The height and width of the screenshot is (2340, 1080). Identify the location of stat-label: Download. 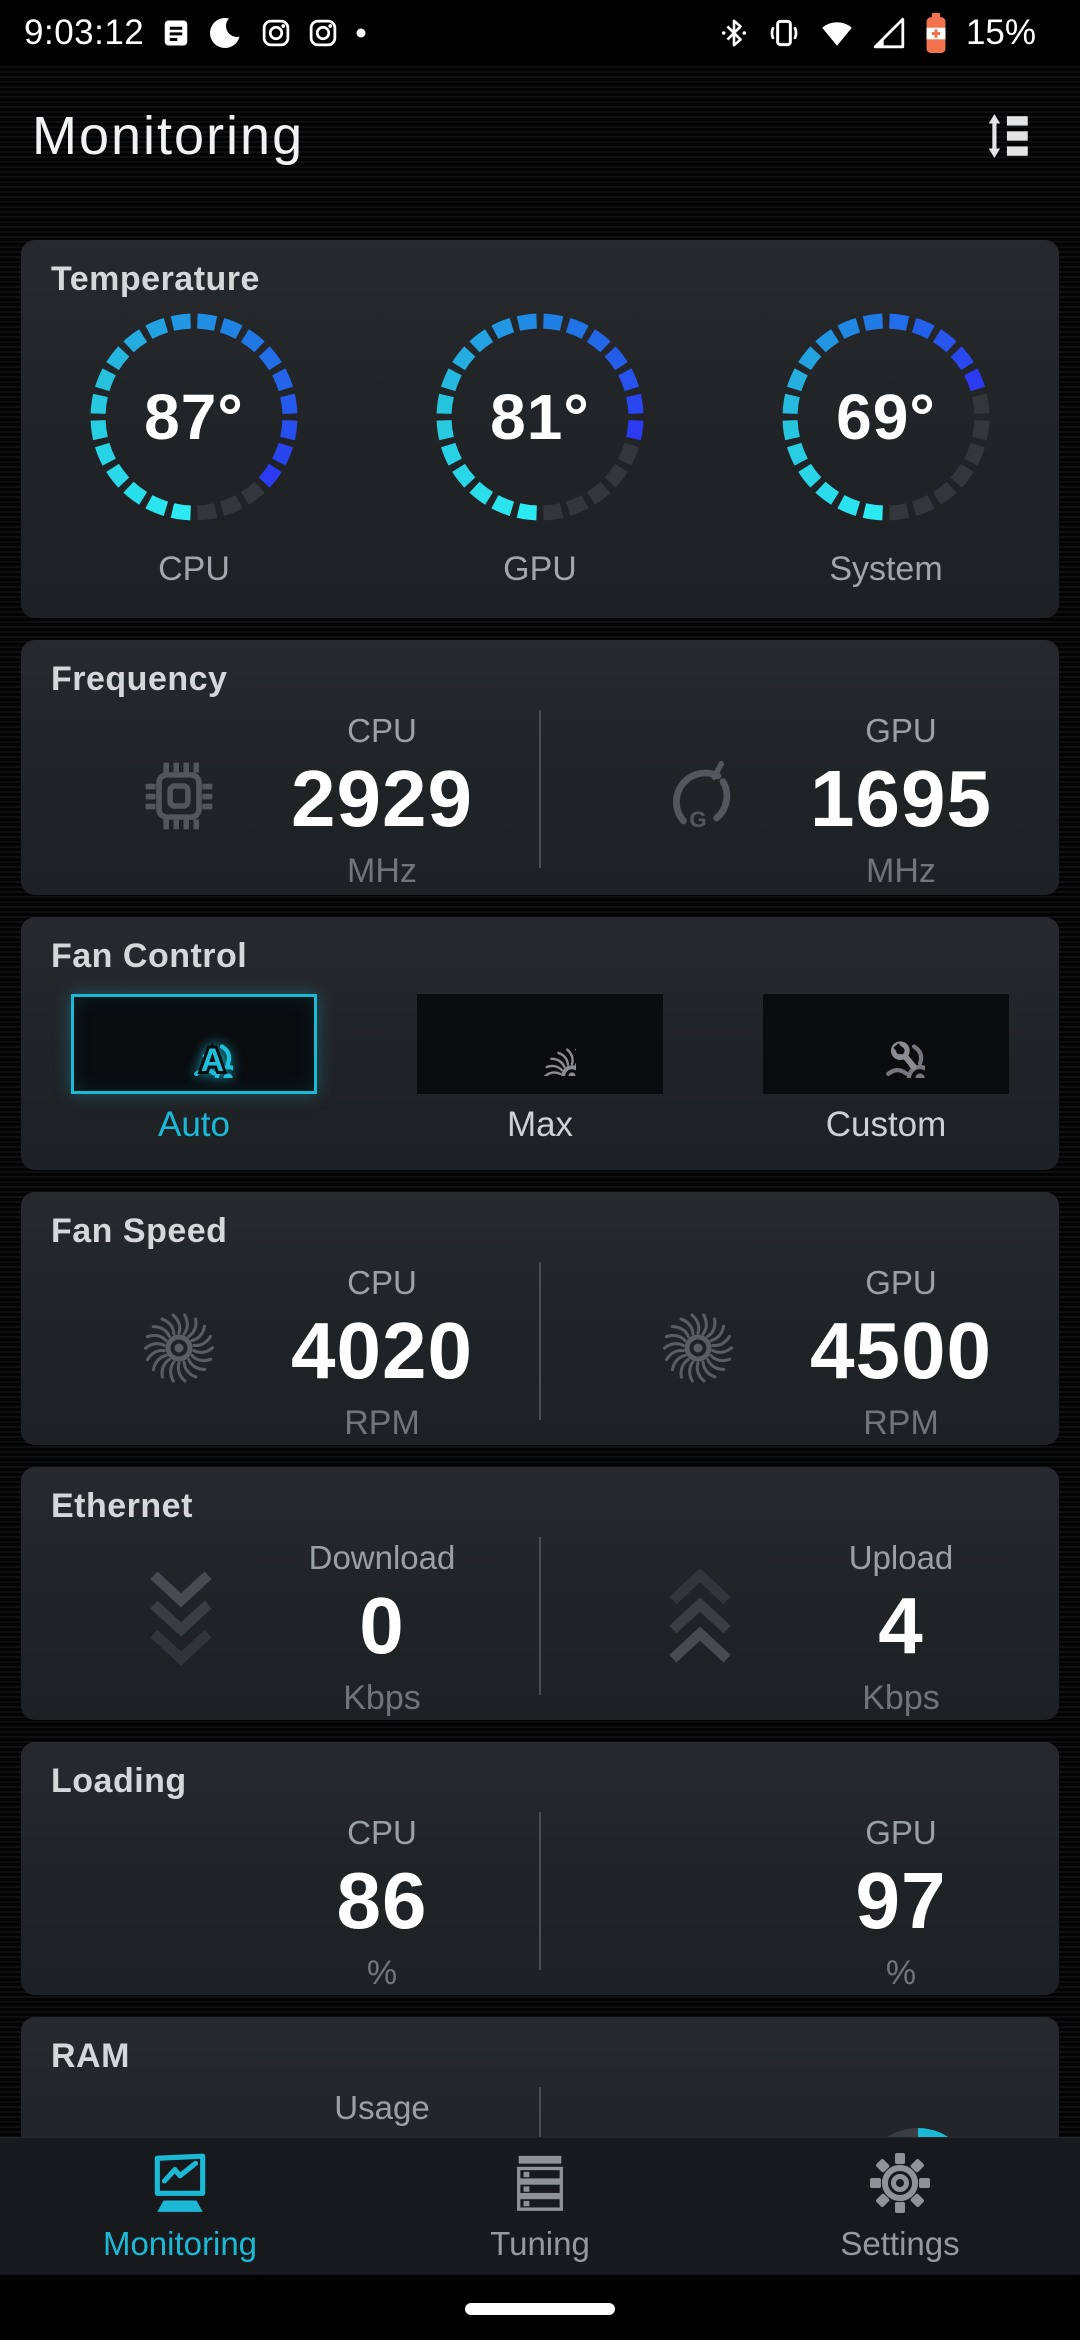
(382, 1557).